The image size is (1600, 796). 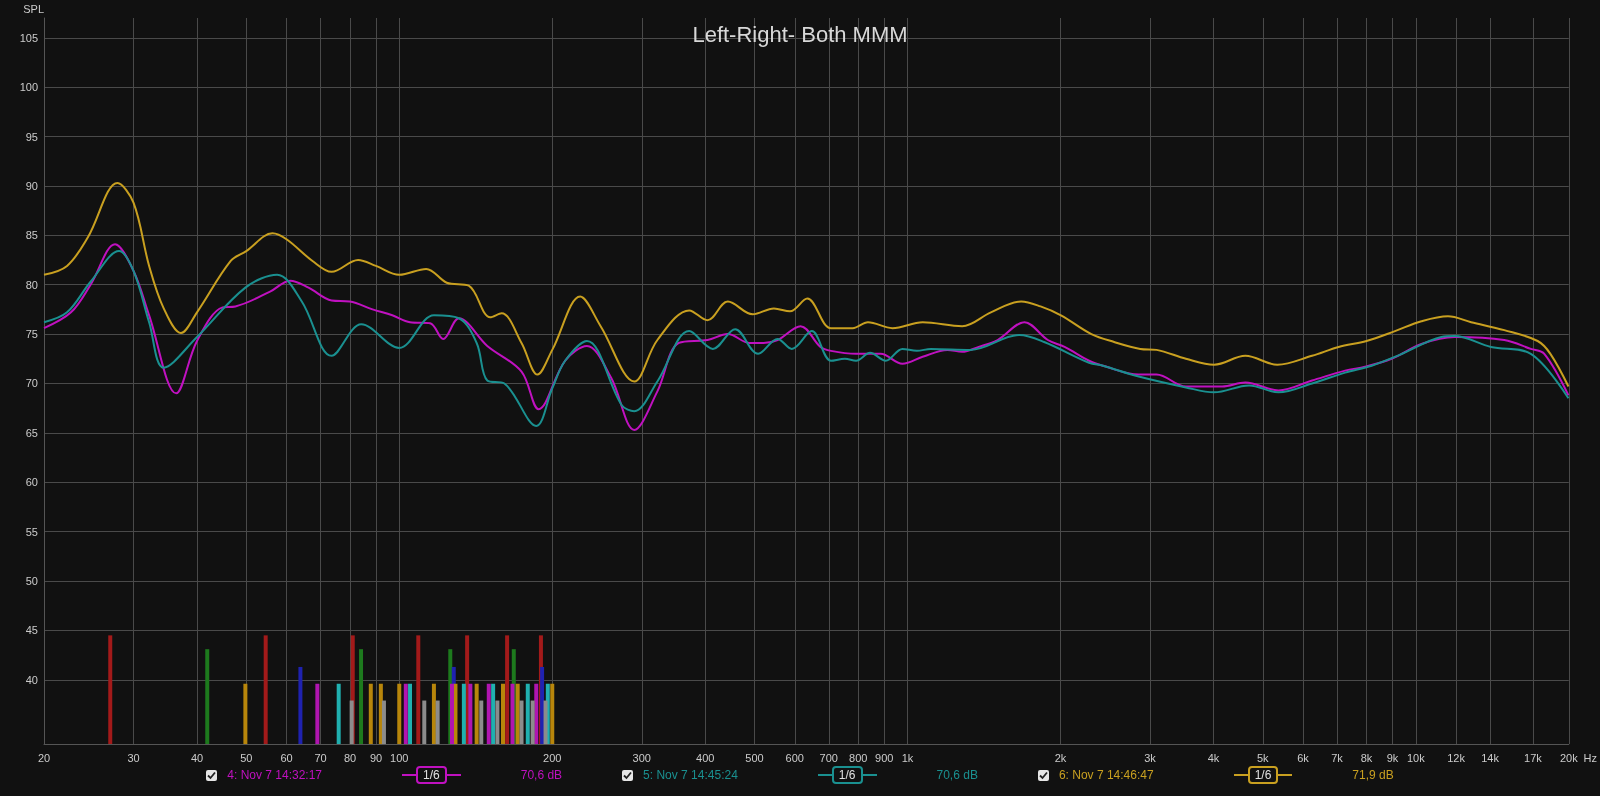 What do you see at coordinates (828, 757) in the screenshot?
I see `x-tick-label: 700` at bounding box center [828, 757].